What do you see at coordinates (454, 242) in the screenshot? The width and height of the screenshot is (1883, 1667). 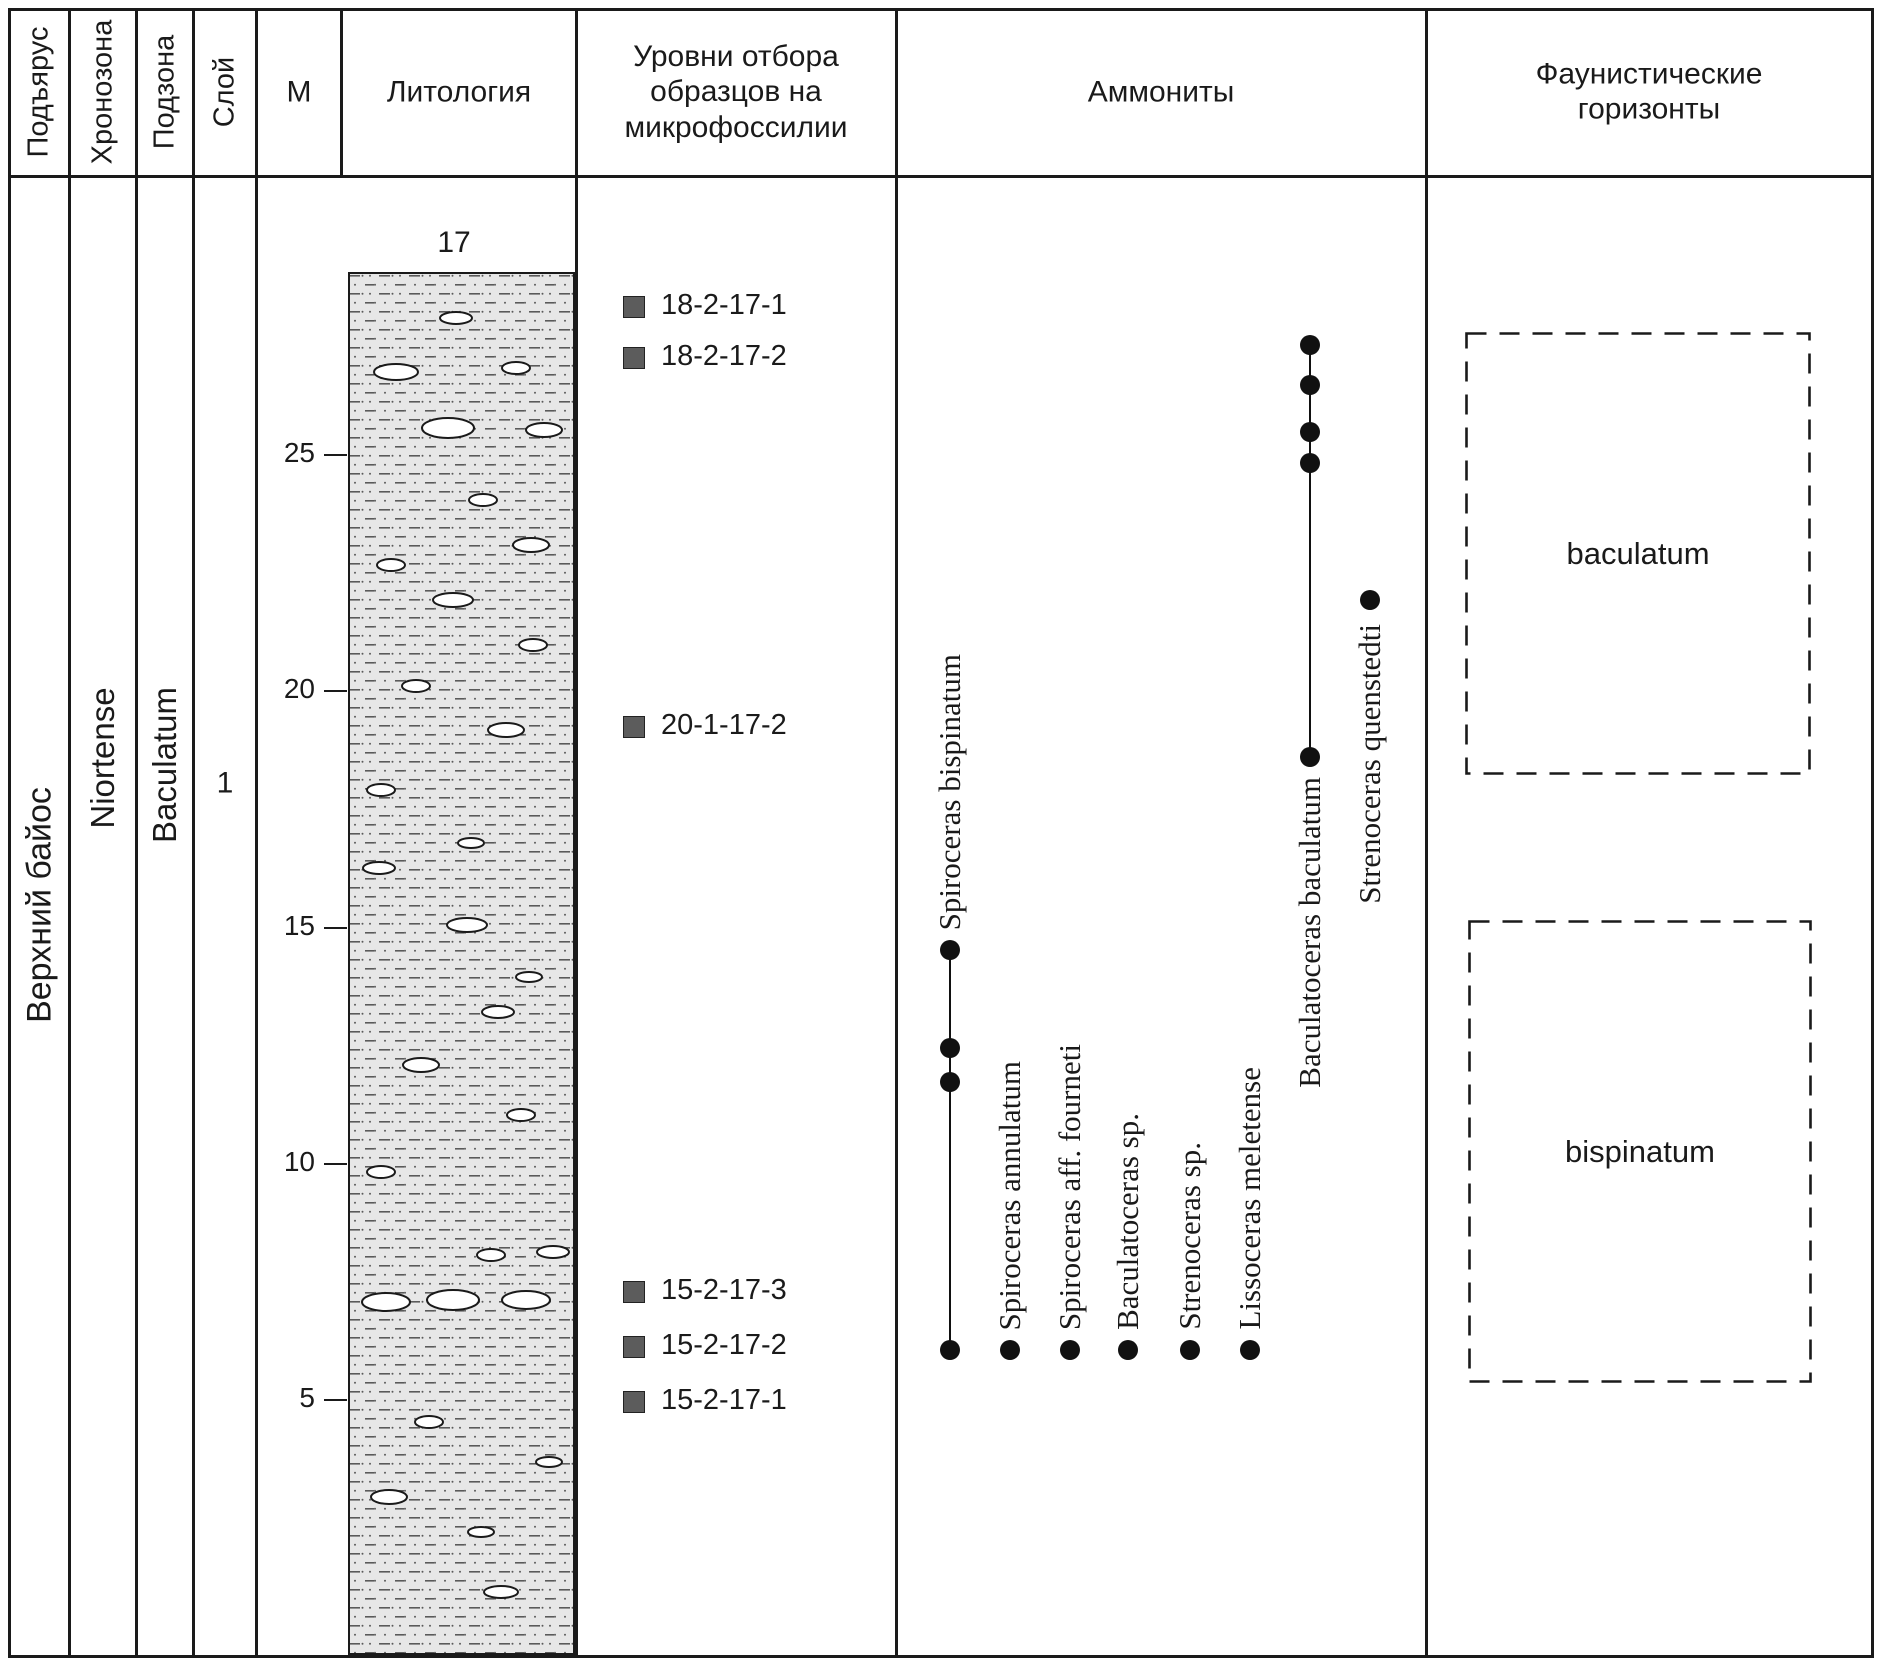 I see `lithology-unit-number: 17` at bounding box center [454, 242].